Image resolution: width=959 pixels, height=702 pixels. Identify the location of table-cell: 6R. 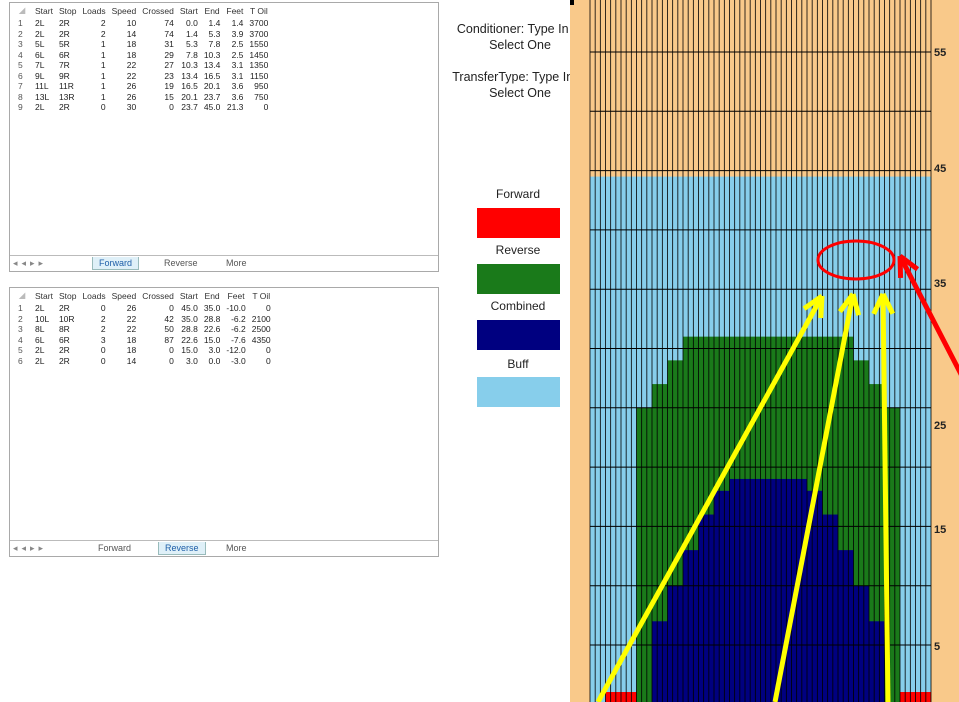
(64, 339).